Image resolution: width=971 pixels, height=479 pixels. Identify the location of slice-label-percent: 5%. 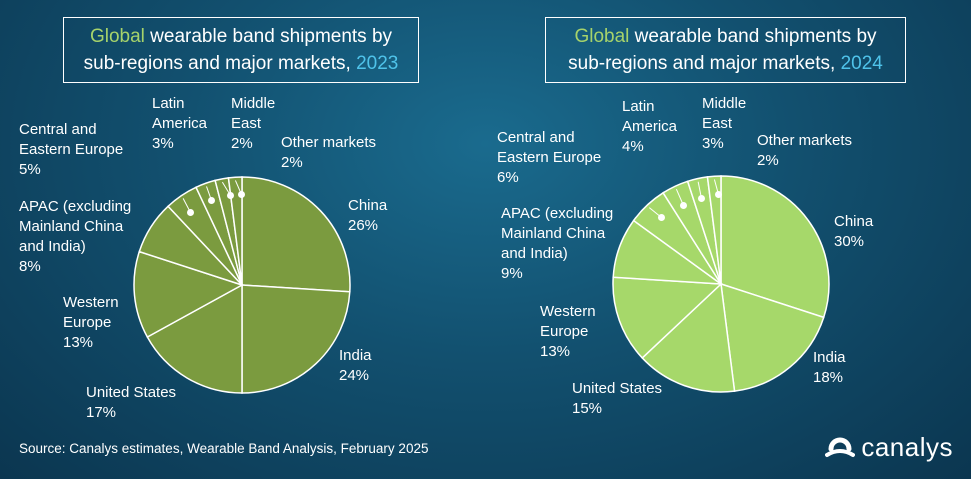
(30, 169).